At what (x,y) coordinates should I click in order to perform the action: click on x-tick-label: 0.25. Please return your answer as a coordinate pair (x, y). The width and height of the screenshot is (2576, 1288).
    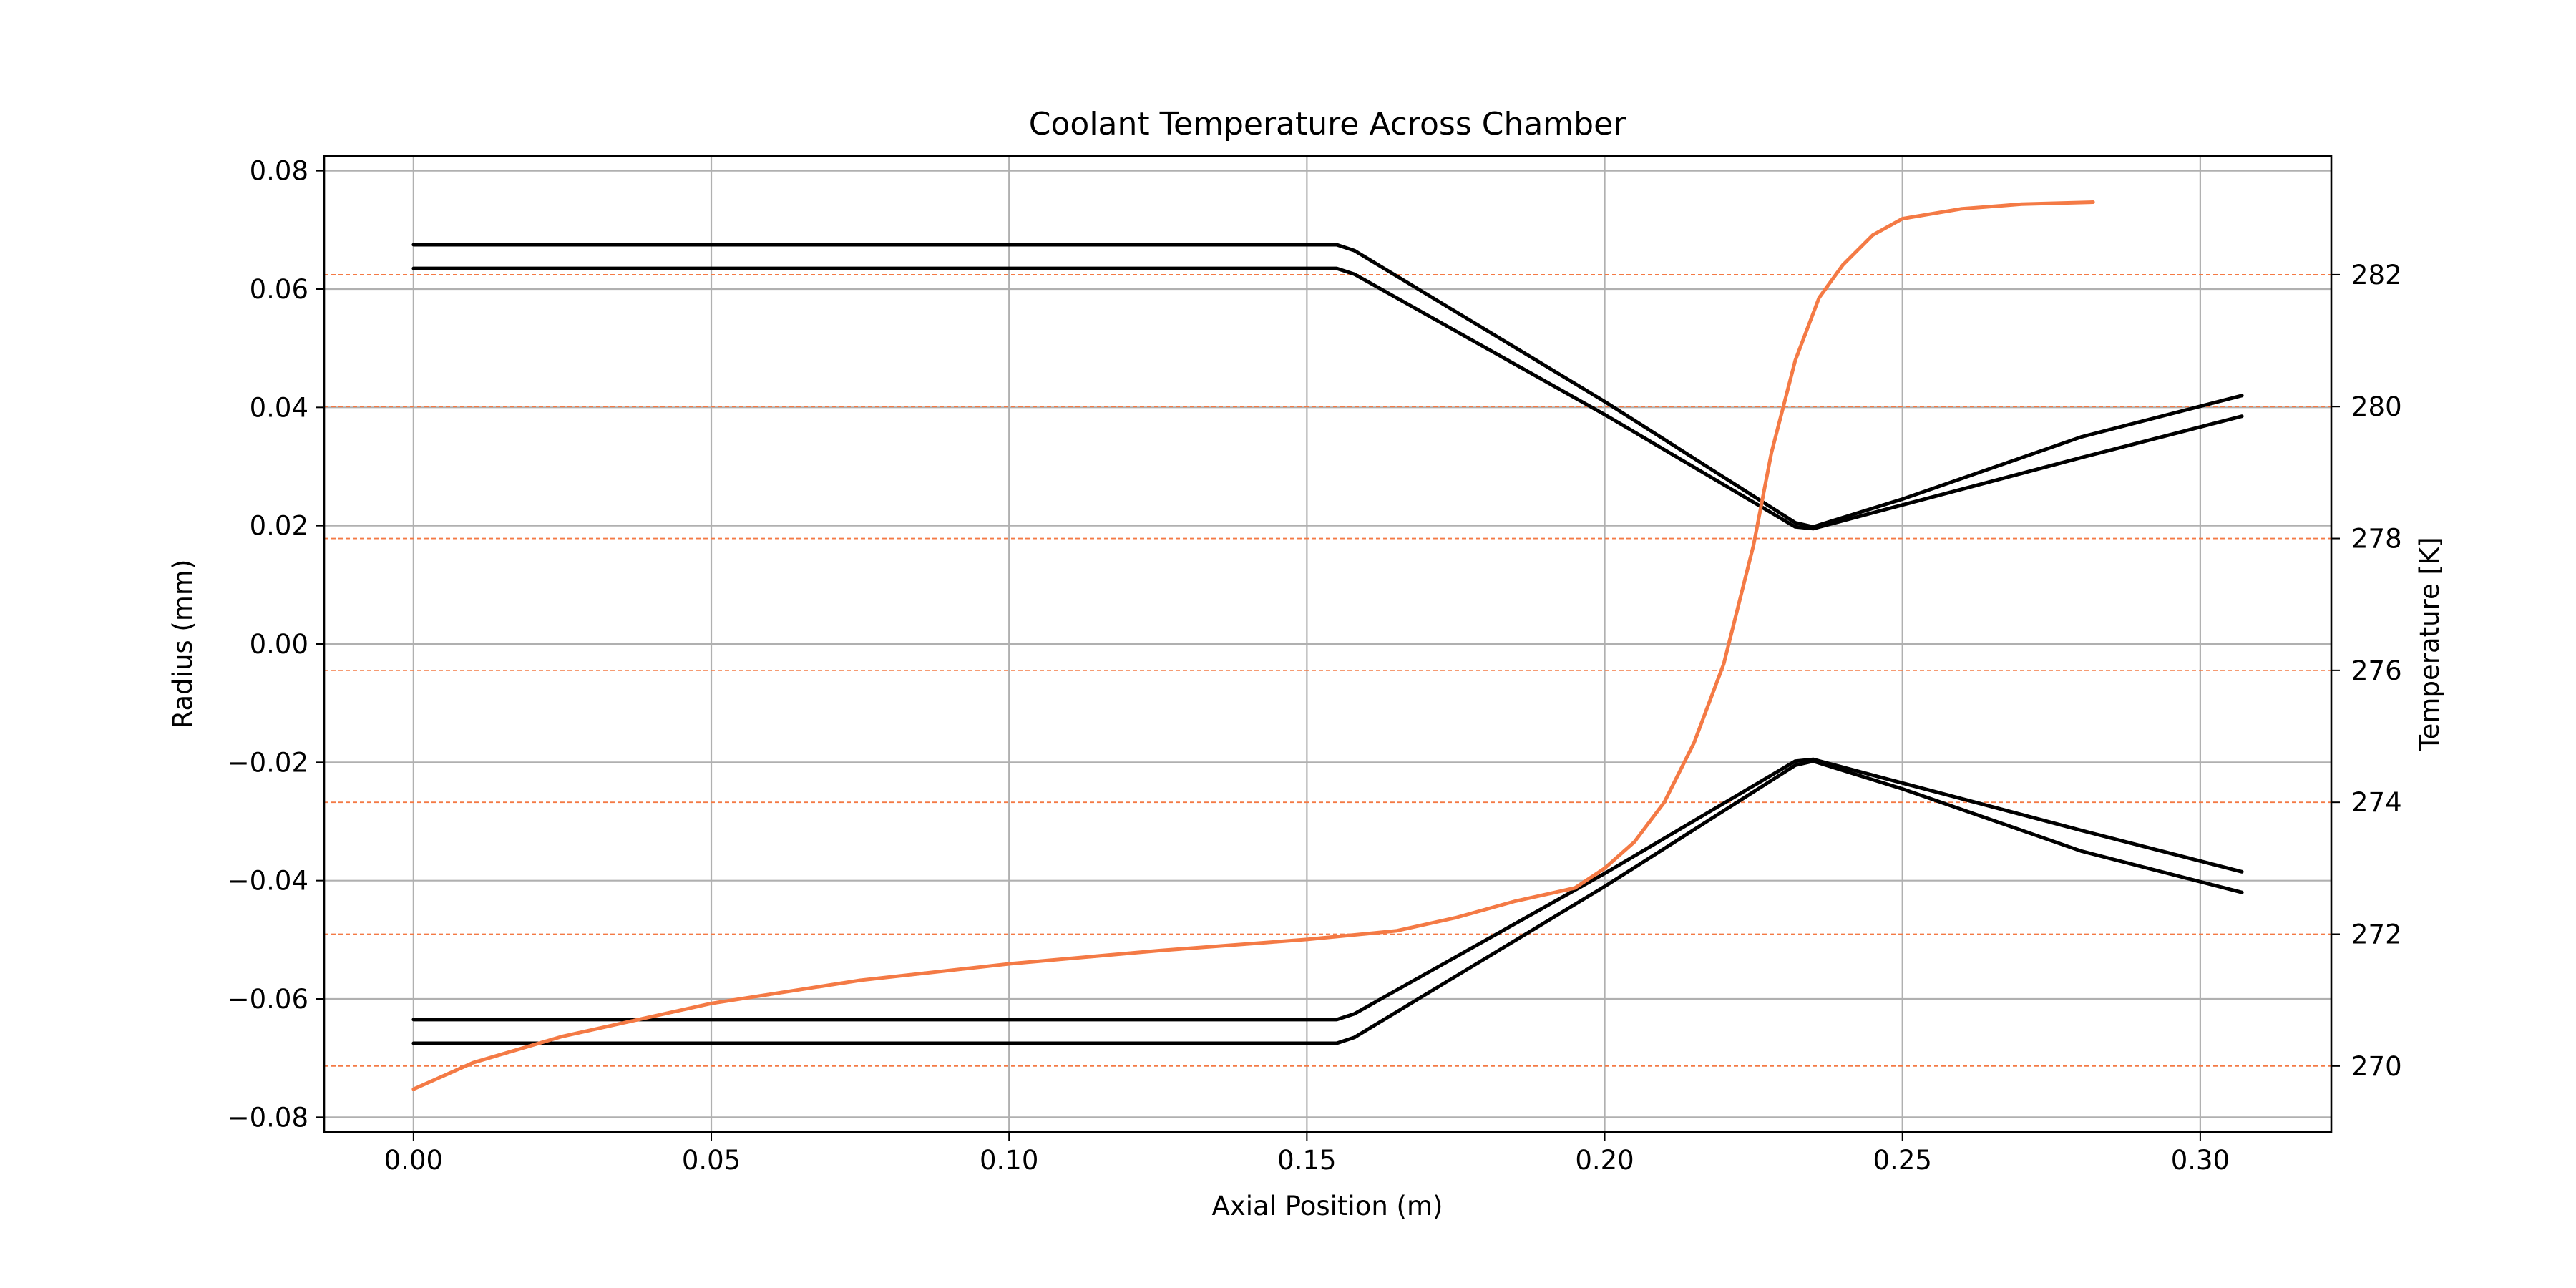
    Looking at the image, I should click on (1902, 1160).